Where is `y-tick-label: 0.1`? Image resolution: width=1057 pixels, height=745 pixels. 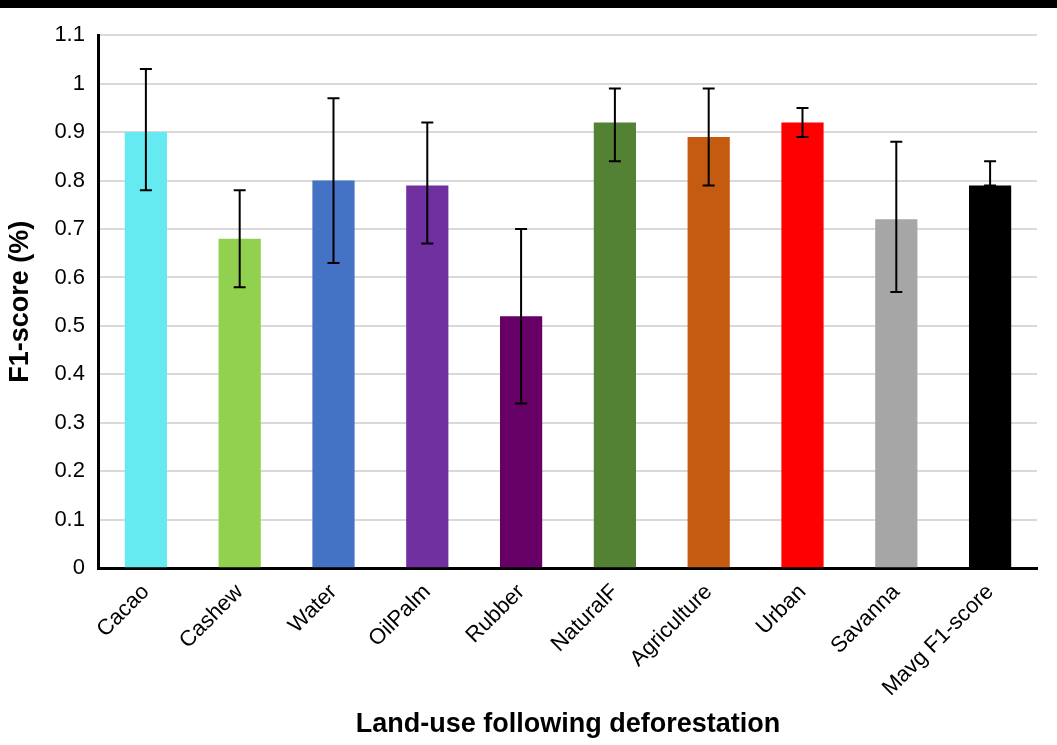
y-tick-label: 0.1 is located at coordinates (69, 518).